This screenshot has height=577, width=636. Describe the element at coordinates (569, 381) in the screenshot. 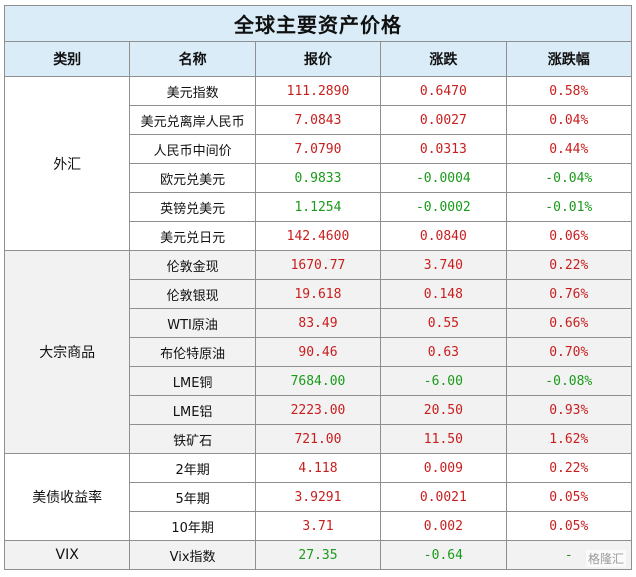

I see `change-pct-cell: -0.08%` at that location.